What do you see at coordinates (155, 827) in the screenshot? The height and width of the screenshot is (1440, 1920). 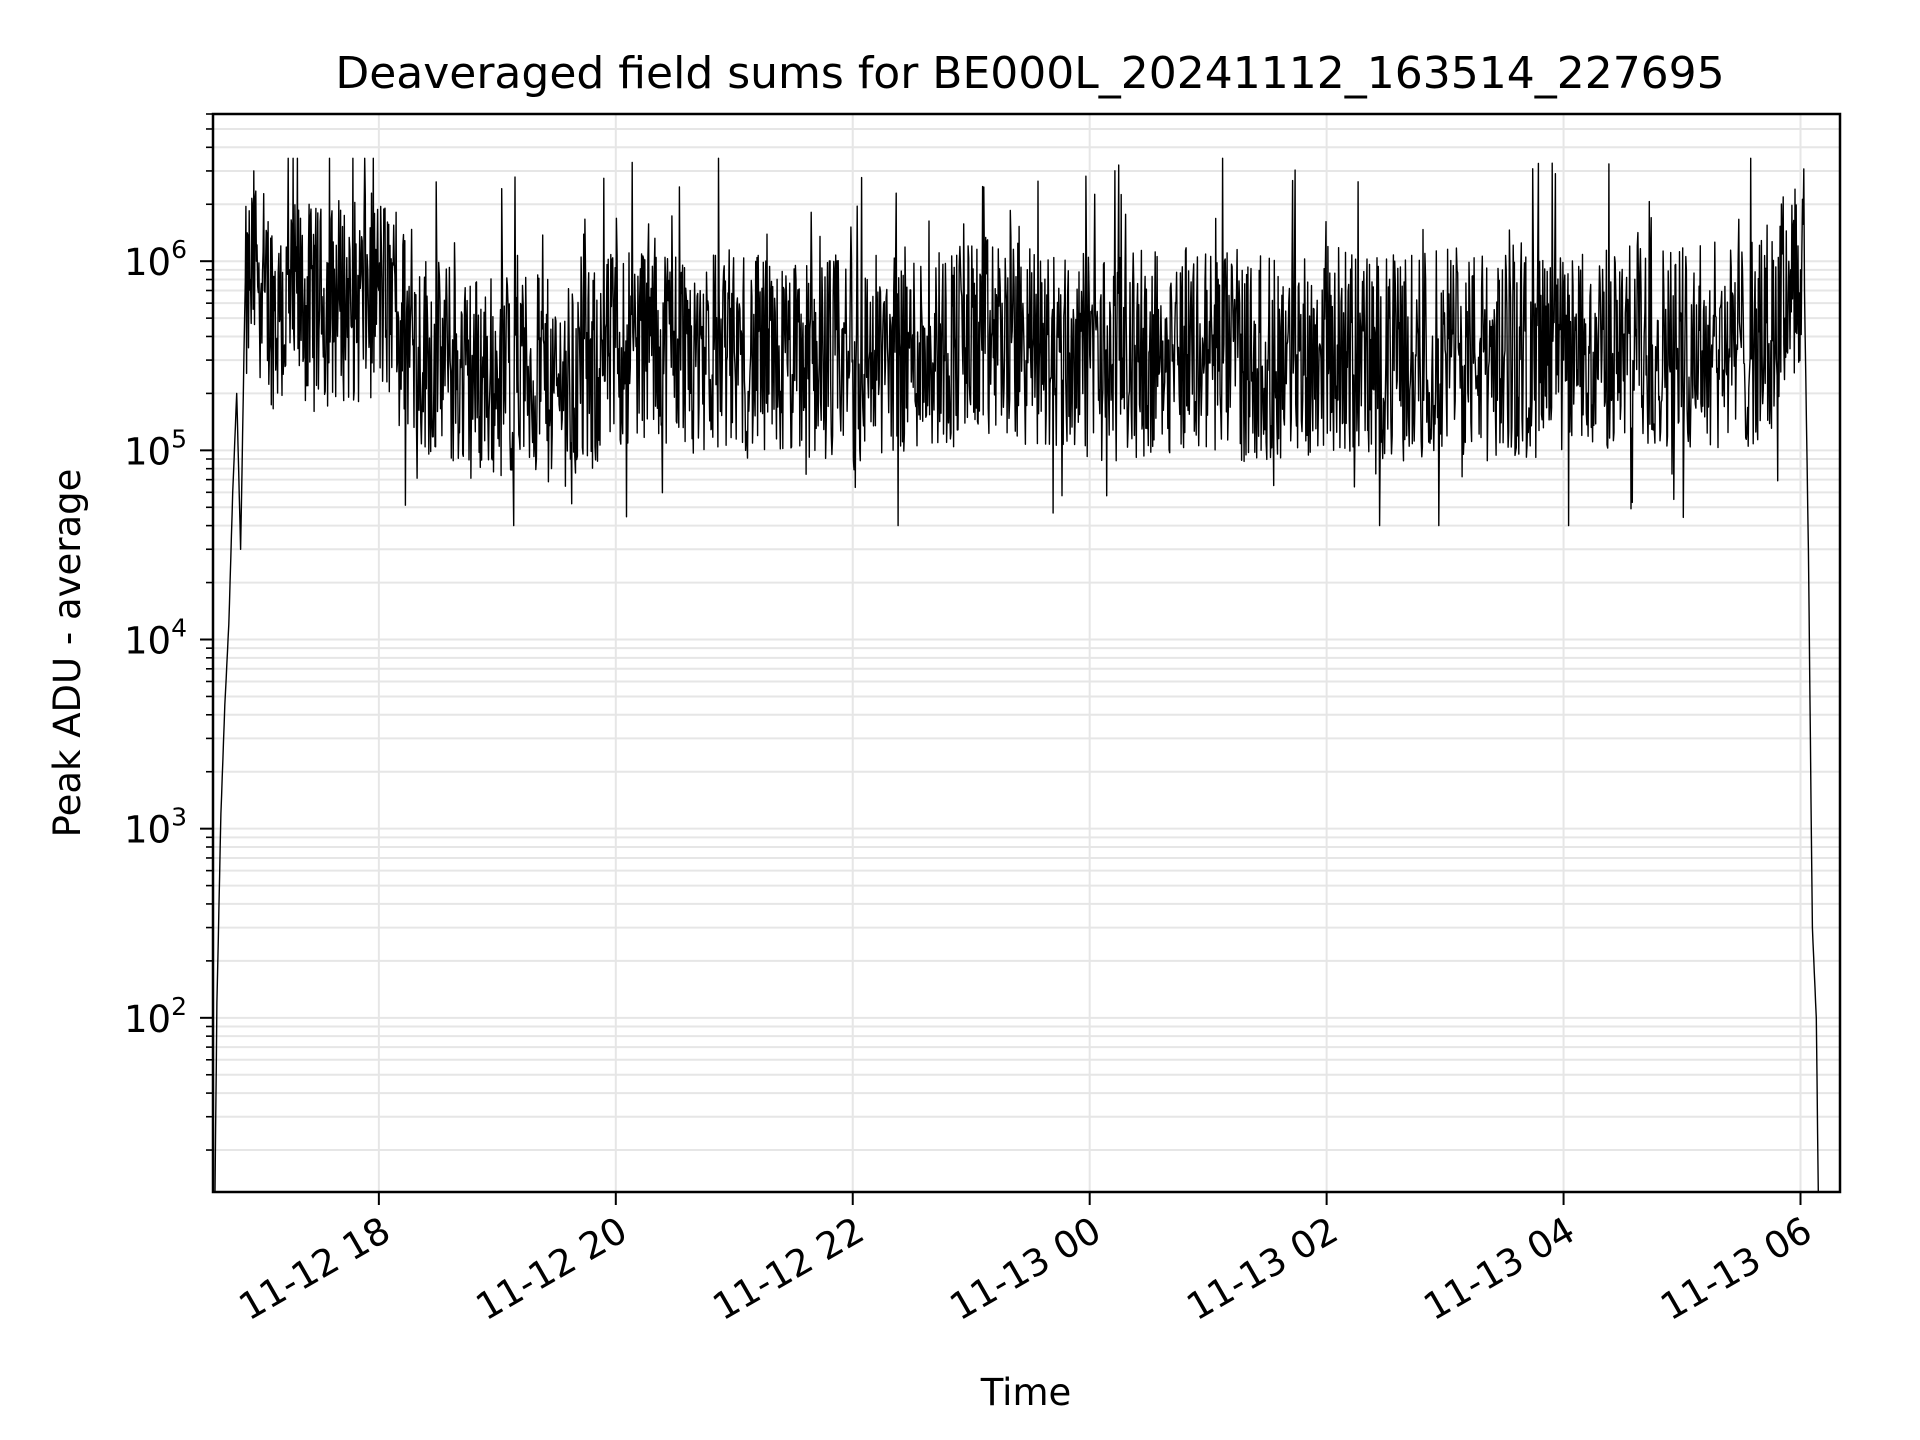 I see `y-tick-label: 10³` at bounding box center [155, 827].